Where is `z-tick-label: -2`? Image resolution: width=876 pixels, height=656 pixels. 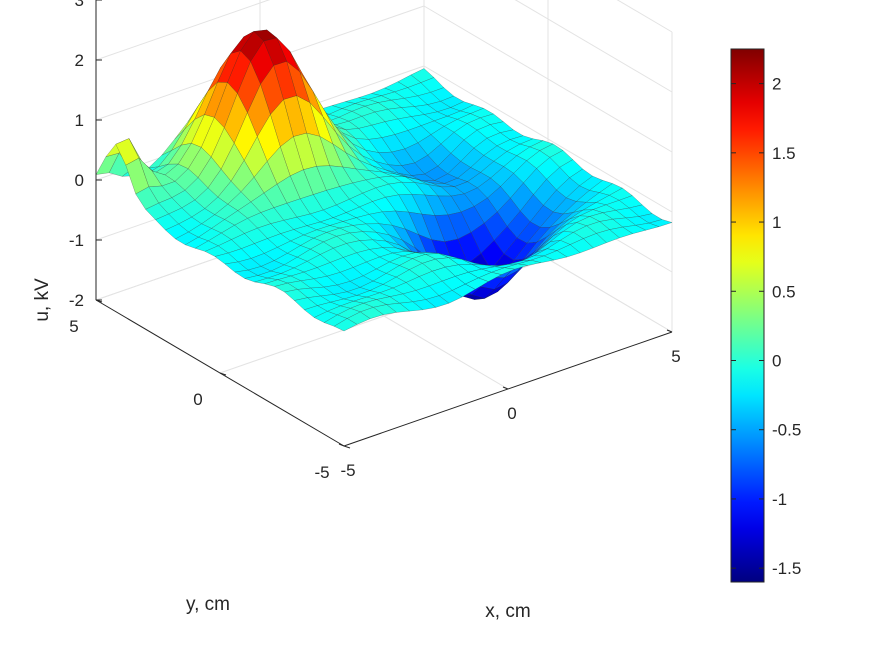
z-tick-label: -2 is located at coordinates (76, 300).